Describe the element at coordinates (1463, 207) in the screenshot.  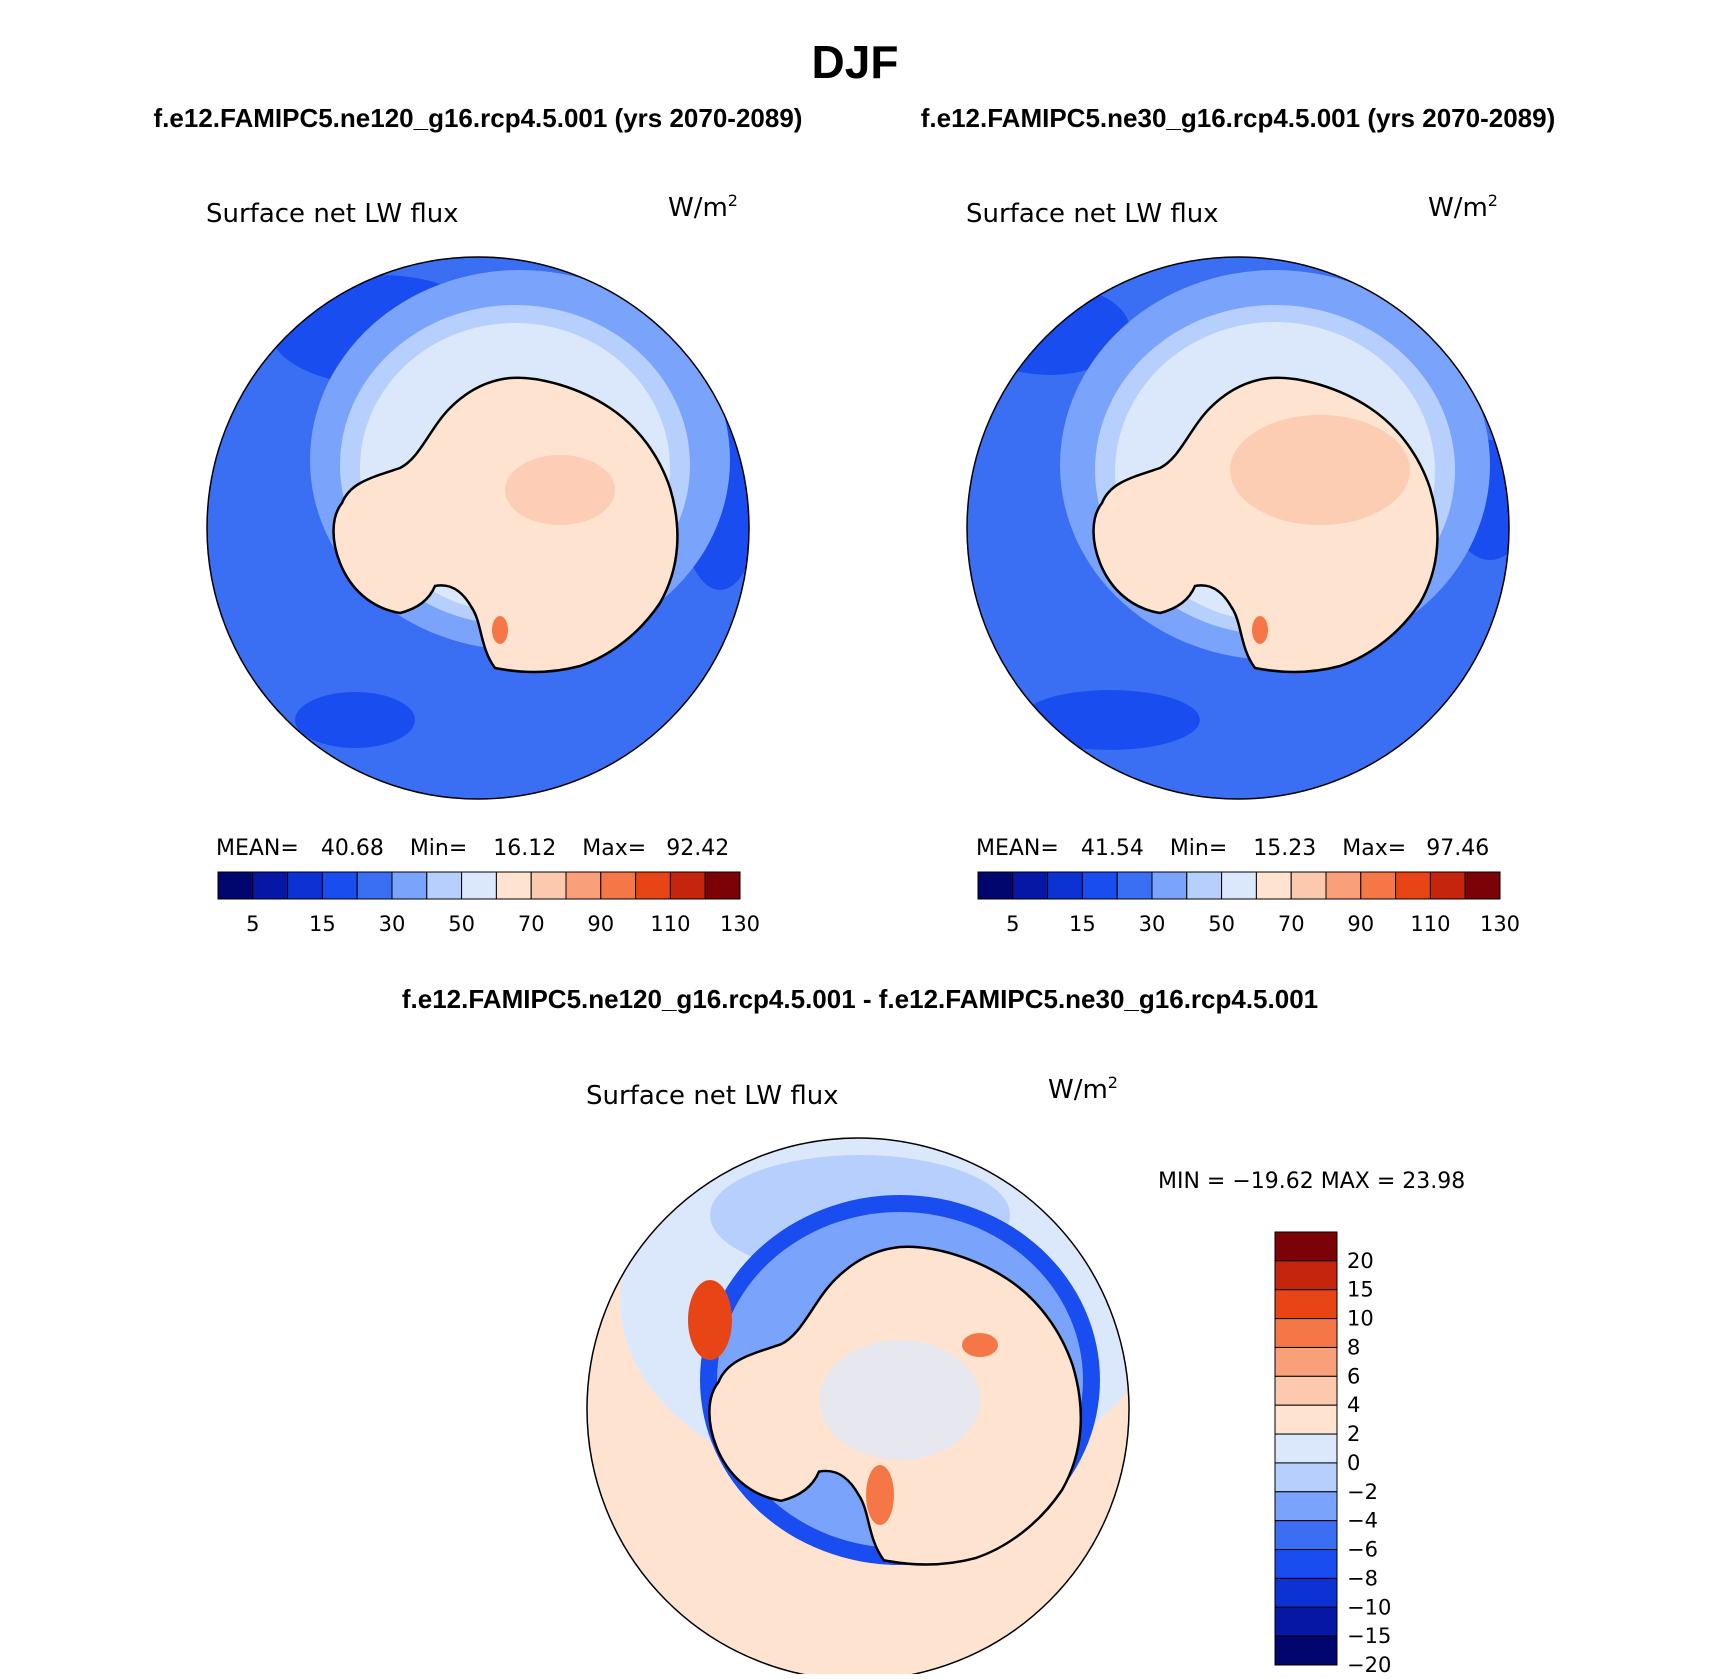
I see `right-units: W/m2` at that location.